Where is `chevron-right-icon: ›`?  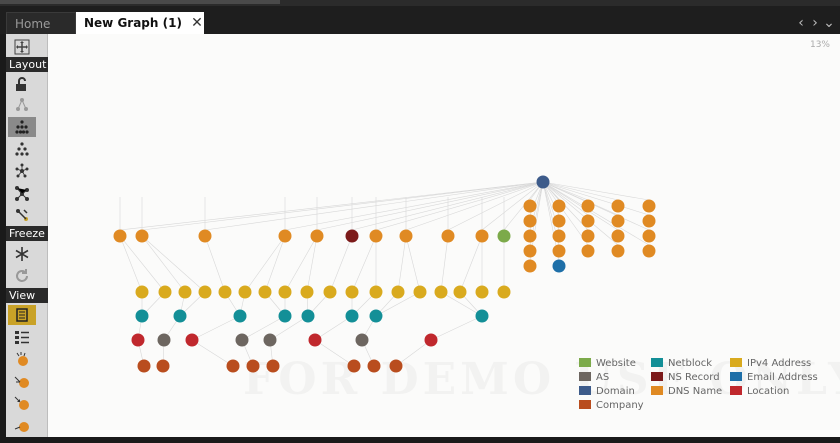 chevron-right-icon: › is located at coordinates (815, 23).